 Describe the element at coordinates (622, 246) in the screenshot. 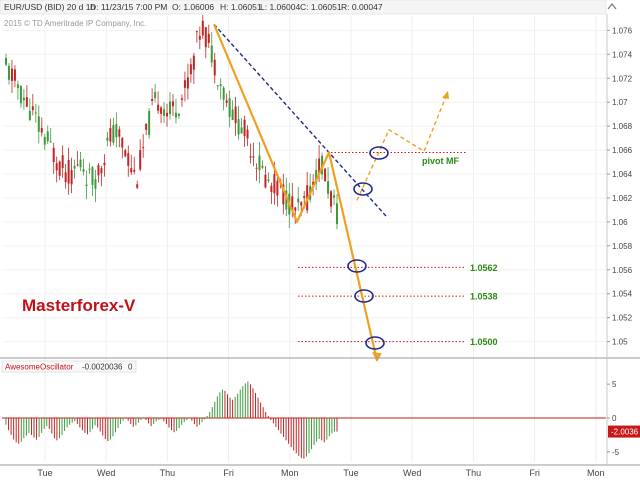

I see `y-tick-label: 1.058` at that location.